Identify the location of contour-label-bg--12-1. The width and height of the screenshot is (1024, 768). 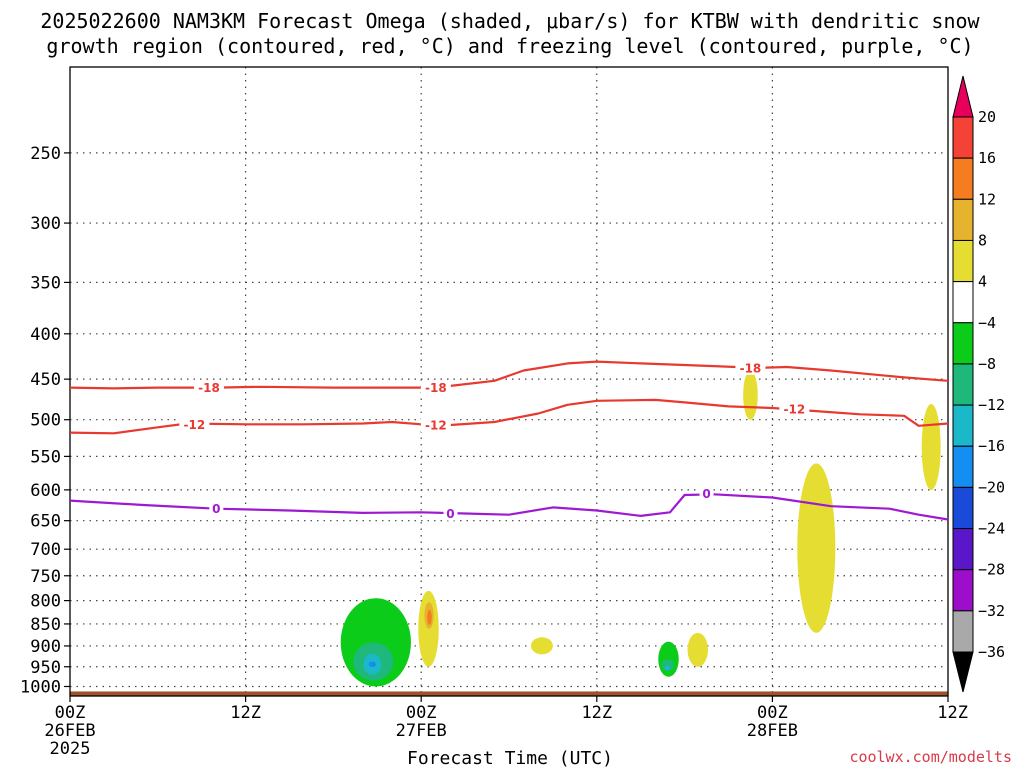
(435, 425).